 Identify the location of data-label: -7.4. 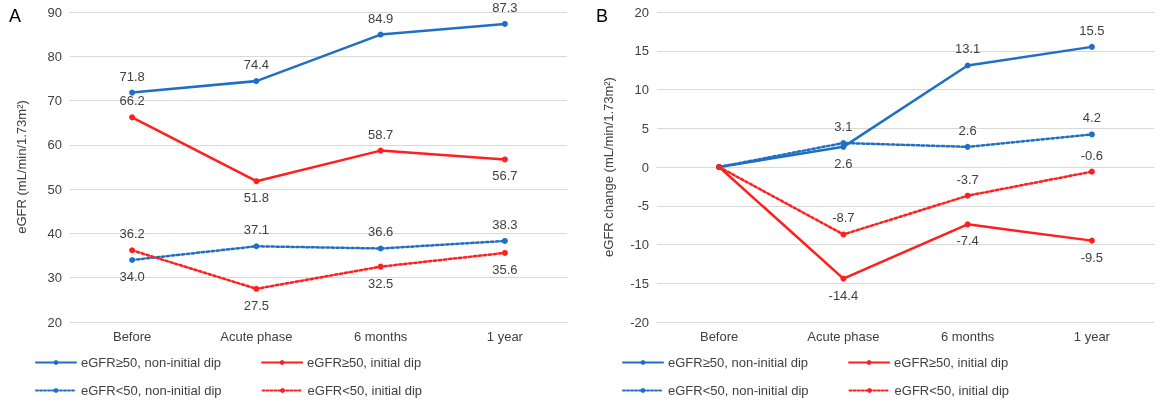
(967, 241).